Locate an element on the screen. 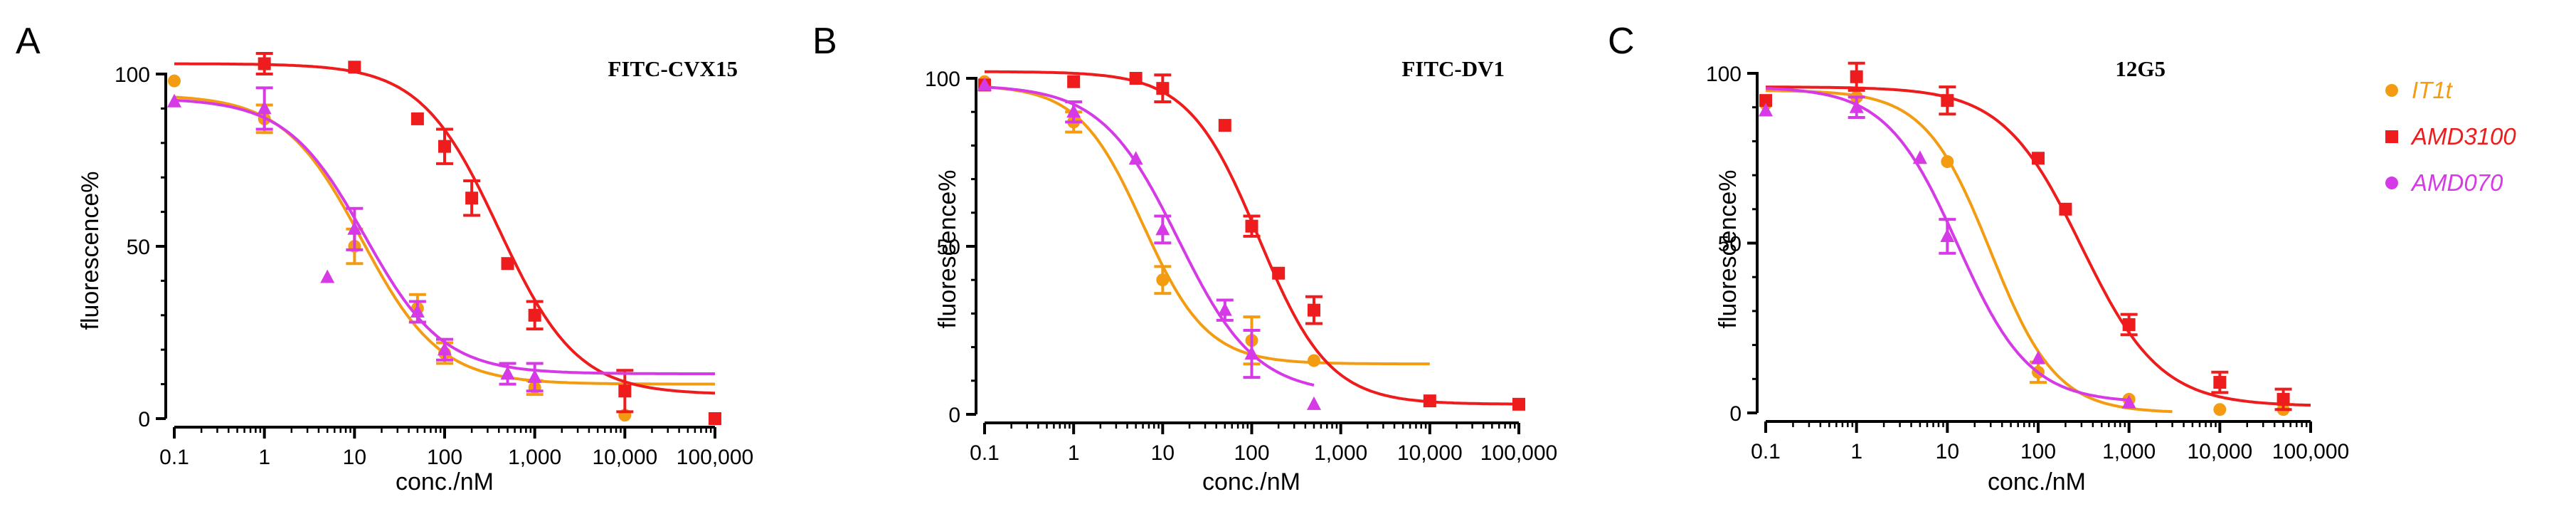 This screenshot has width=2576, height=514. panel-b-label: B is located at coordinates (824, 41).